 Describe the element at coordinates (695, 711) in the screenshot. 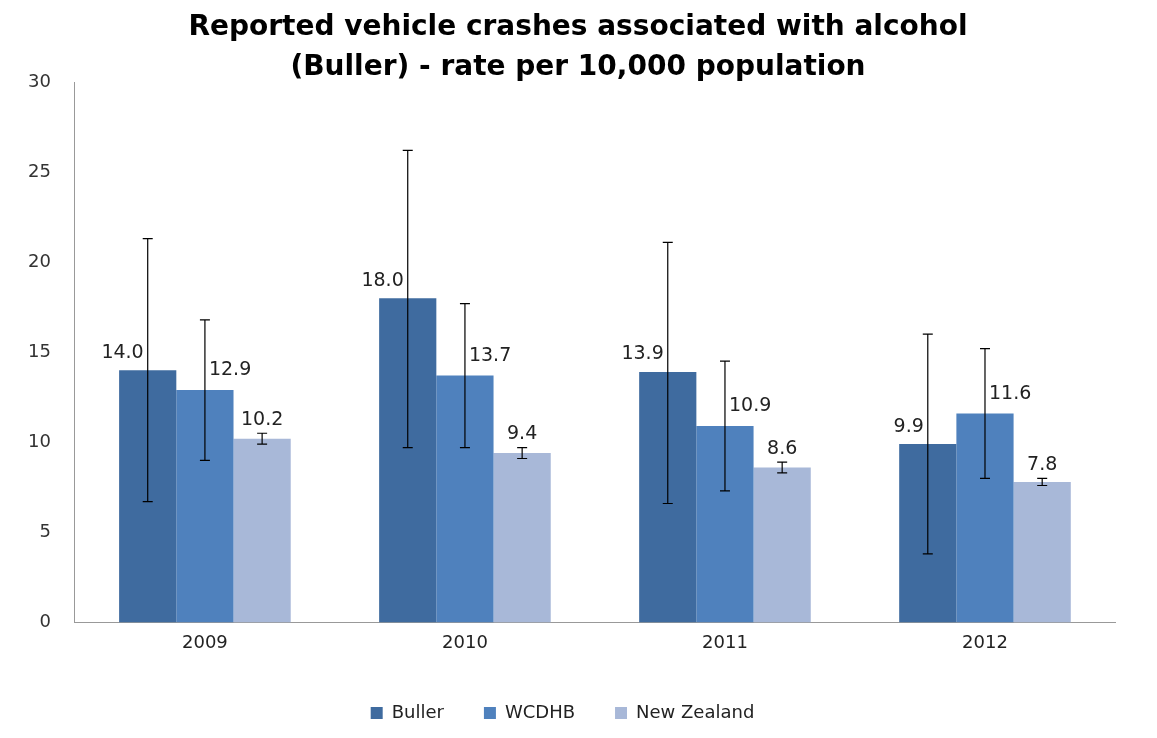

I see `legend-label: New Zealand` at that location.